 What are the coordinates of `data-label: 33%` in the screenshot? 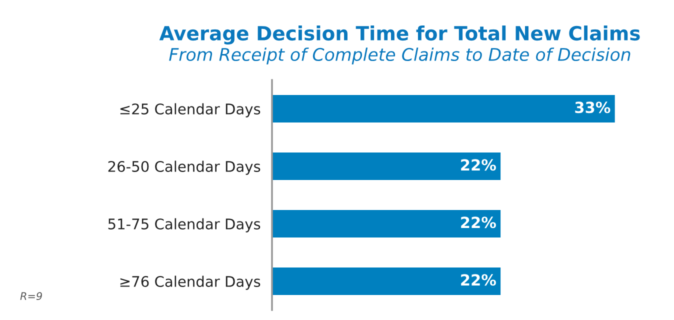 It's located at (592, 108).